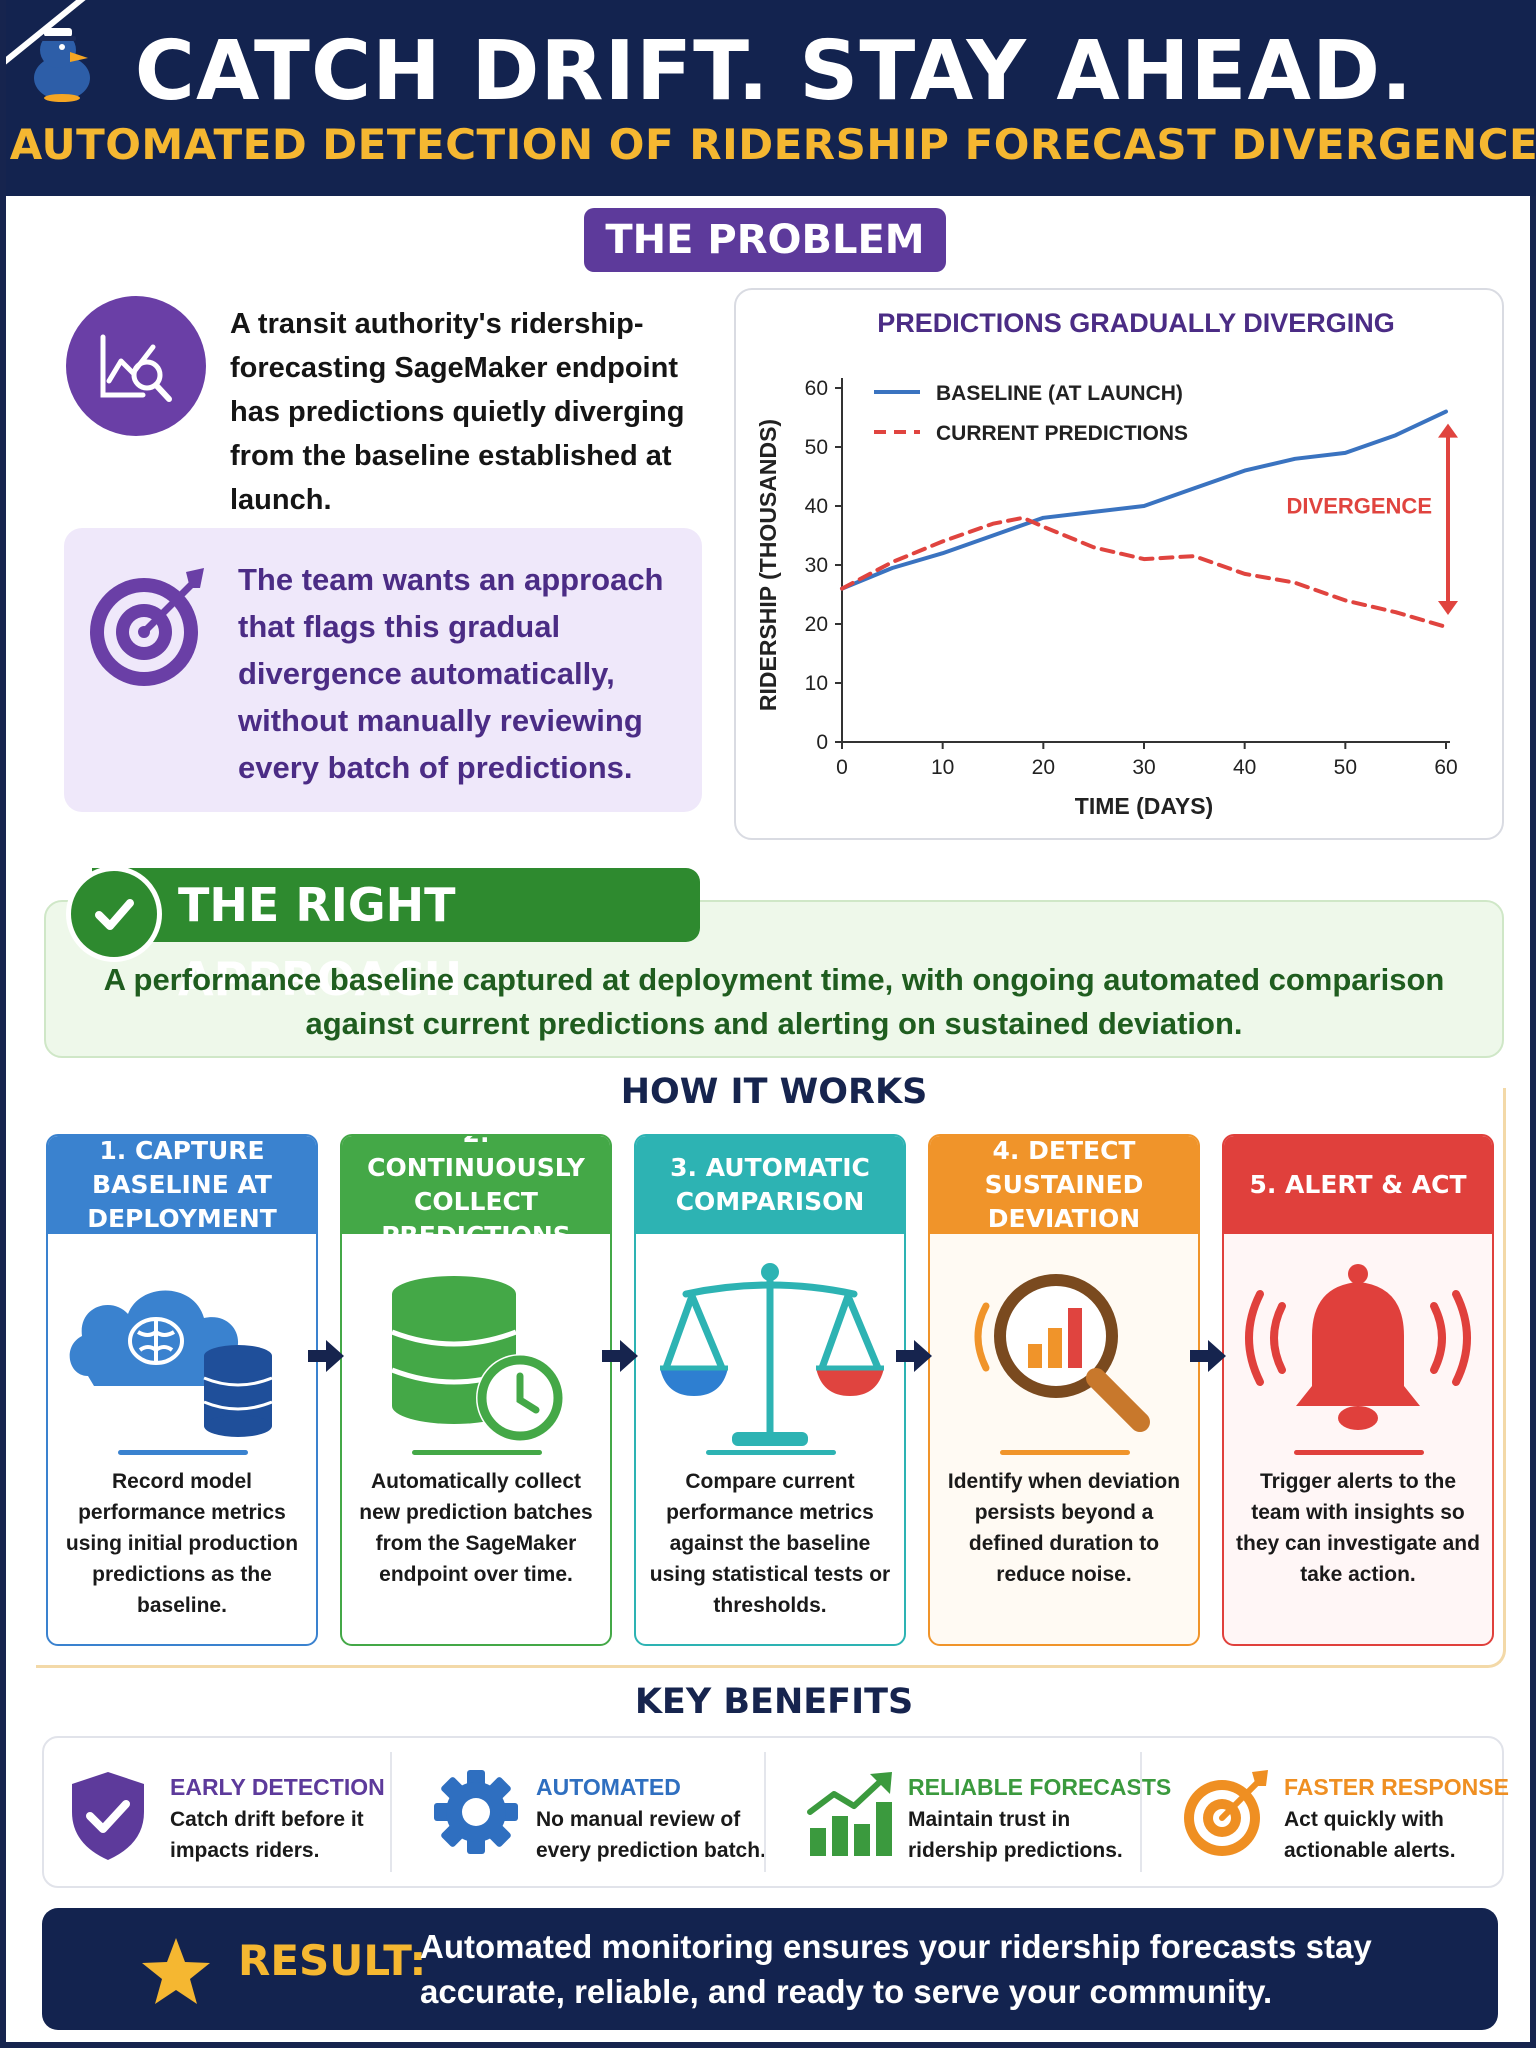  Describe the element at coordinates (1062, 433) in the screenshot. I see `legend-label: CURRENT PREDICTIONS` at that location.